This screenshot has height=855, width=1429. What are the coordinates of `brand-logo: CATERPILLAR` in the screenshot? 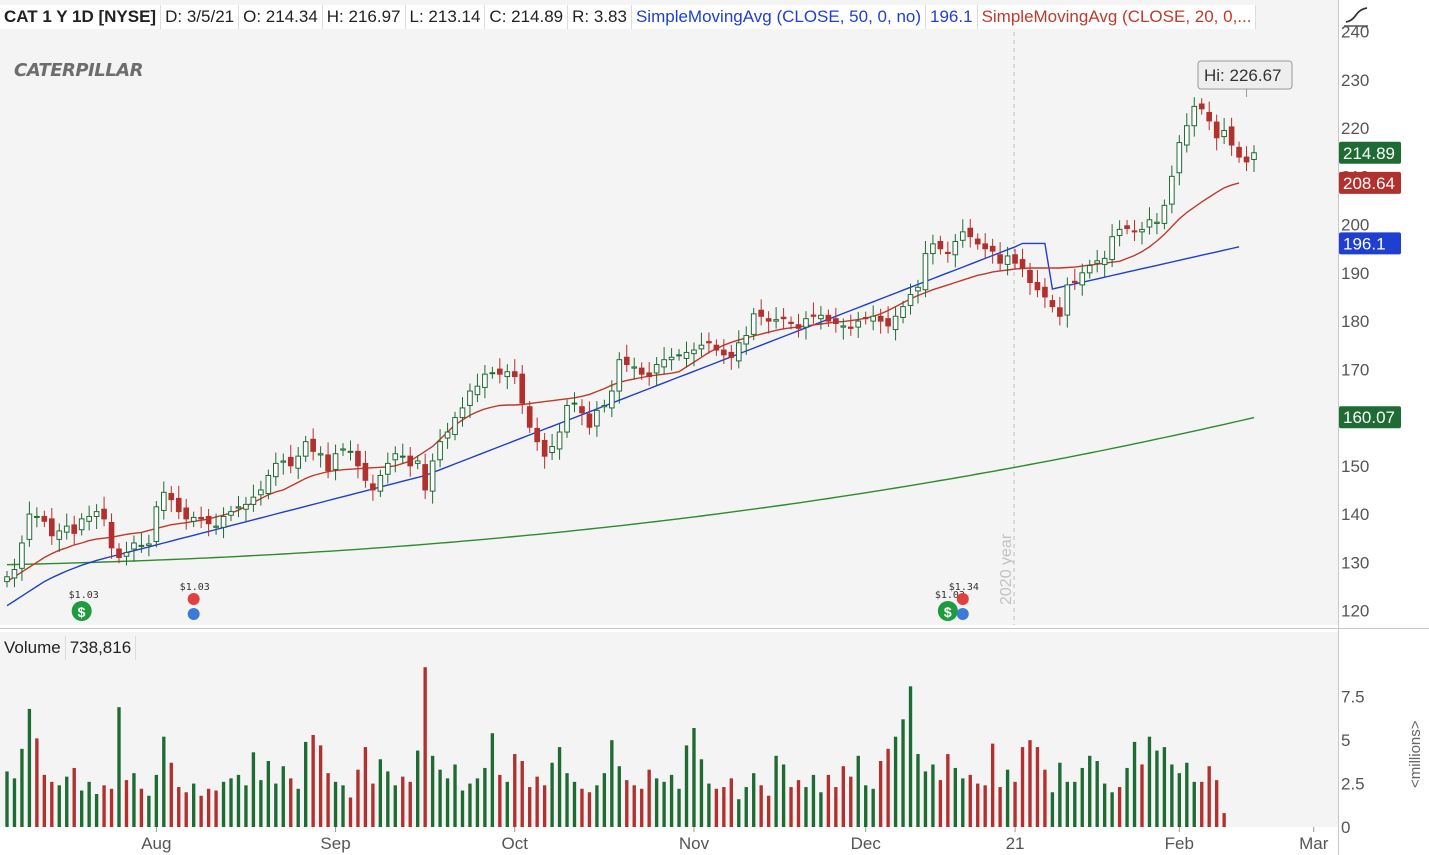 It's located at (78, 70).